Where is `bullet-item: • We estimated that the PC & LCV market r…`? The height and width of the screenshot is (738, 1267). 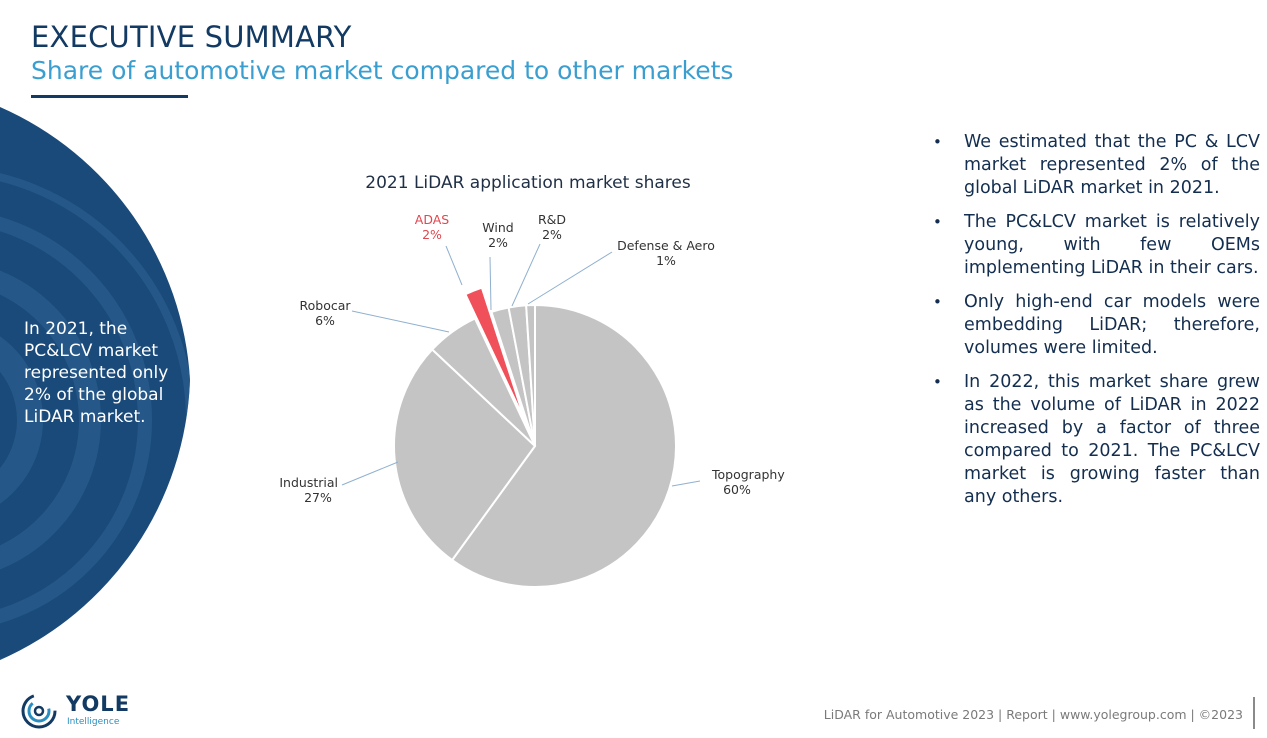 bullet-item: • We estimated that the PC & LCV market r… is located at coordinates (1095, 165).